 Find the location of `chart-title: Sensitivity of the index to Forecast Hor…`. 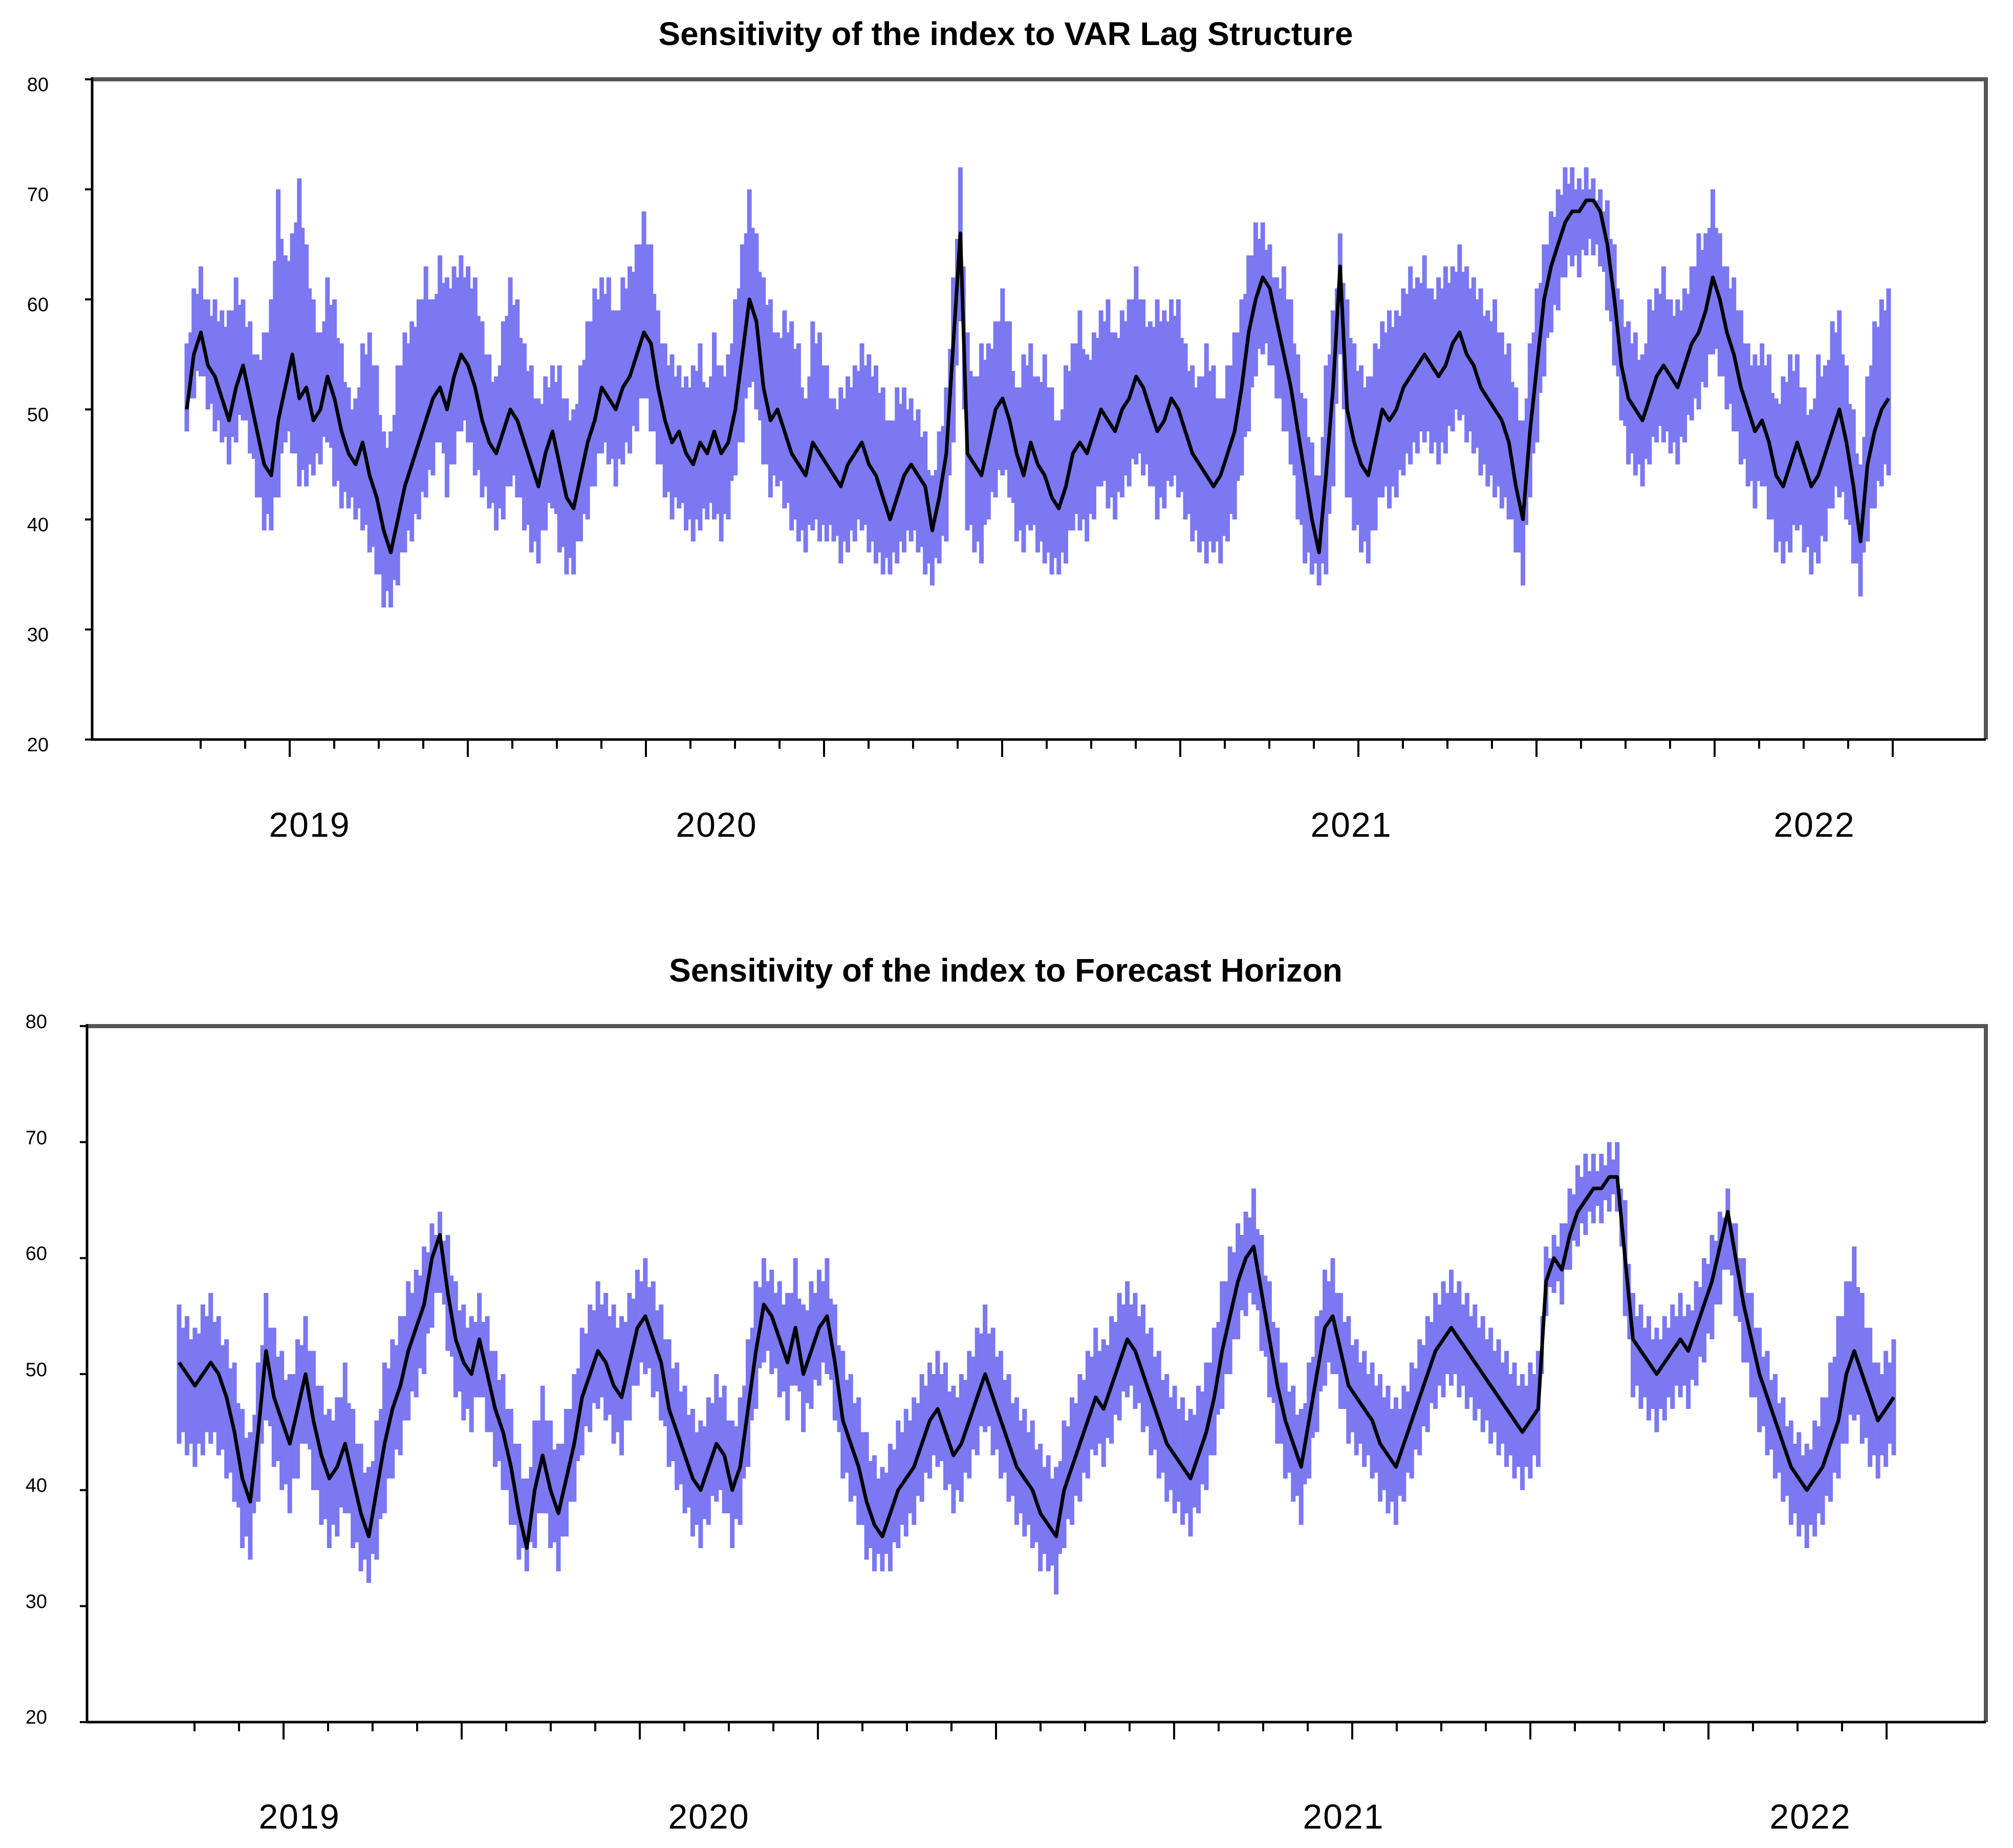

chart-title: Sensitivity of the index to Forecast Hor… is located at coordinates (1006, 970).